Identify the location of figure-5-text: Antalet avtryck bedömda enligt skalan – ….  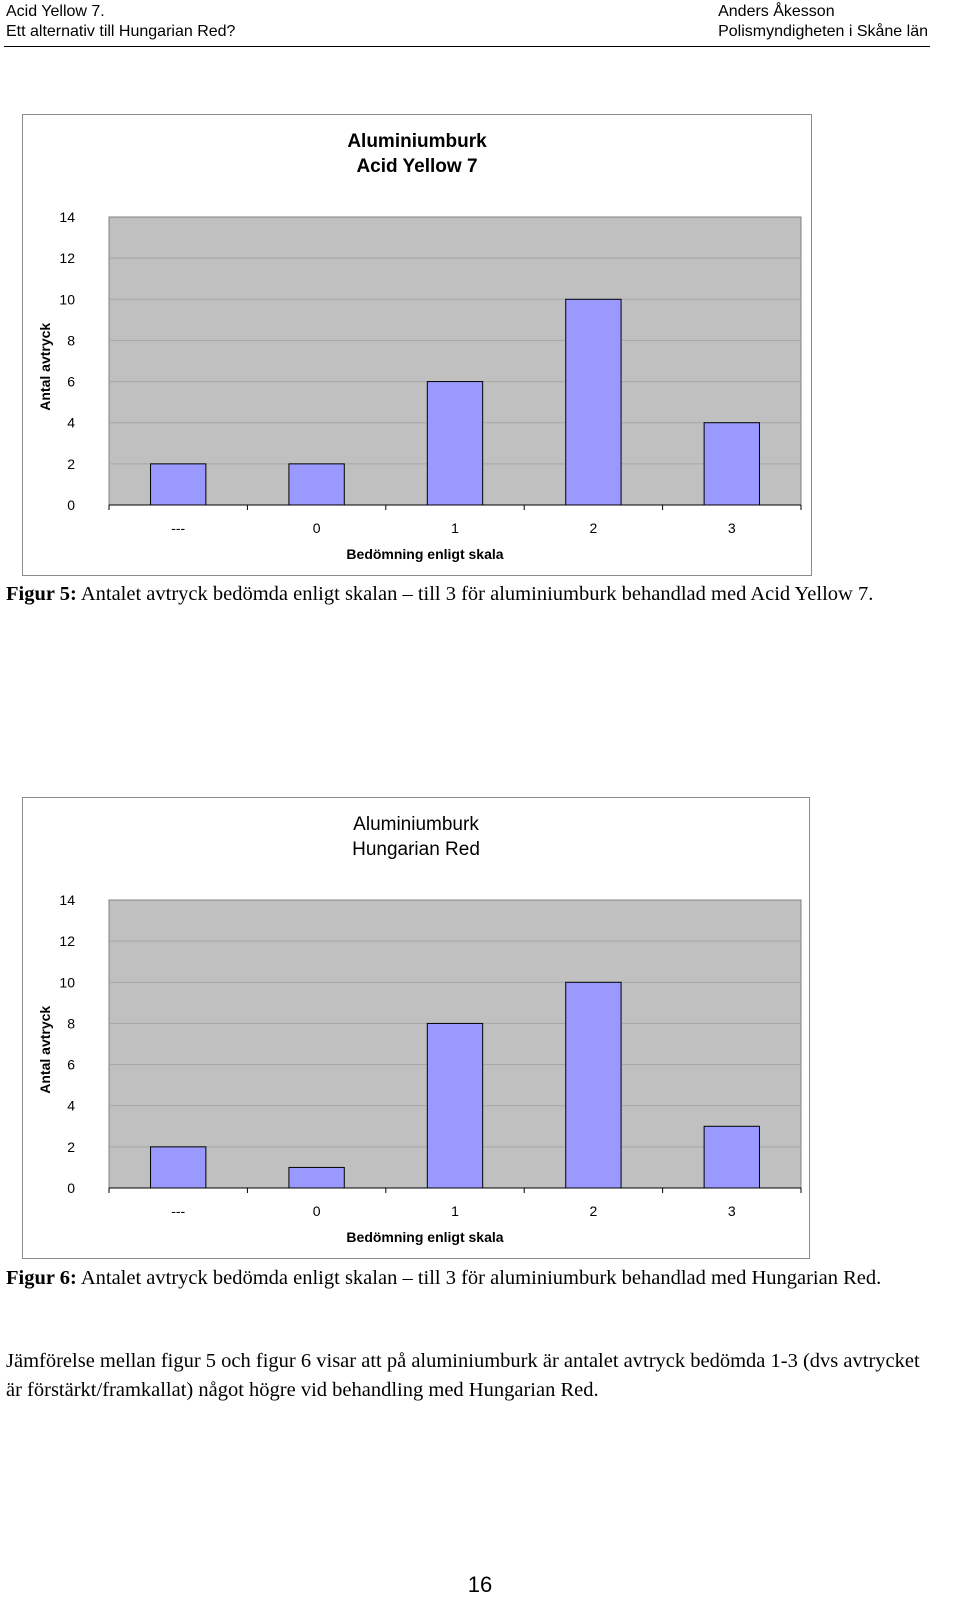
(477, 594).